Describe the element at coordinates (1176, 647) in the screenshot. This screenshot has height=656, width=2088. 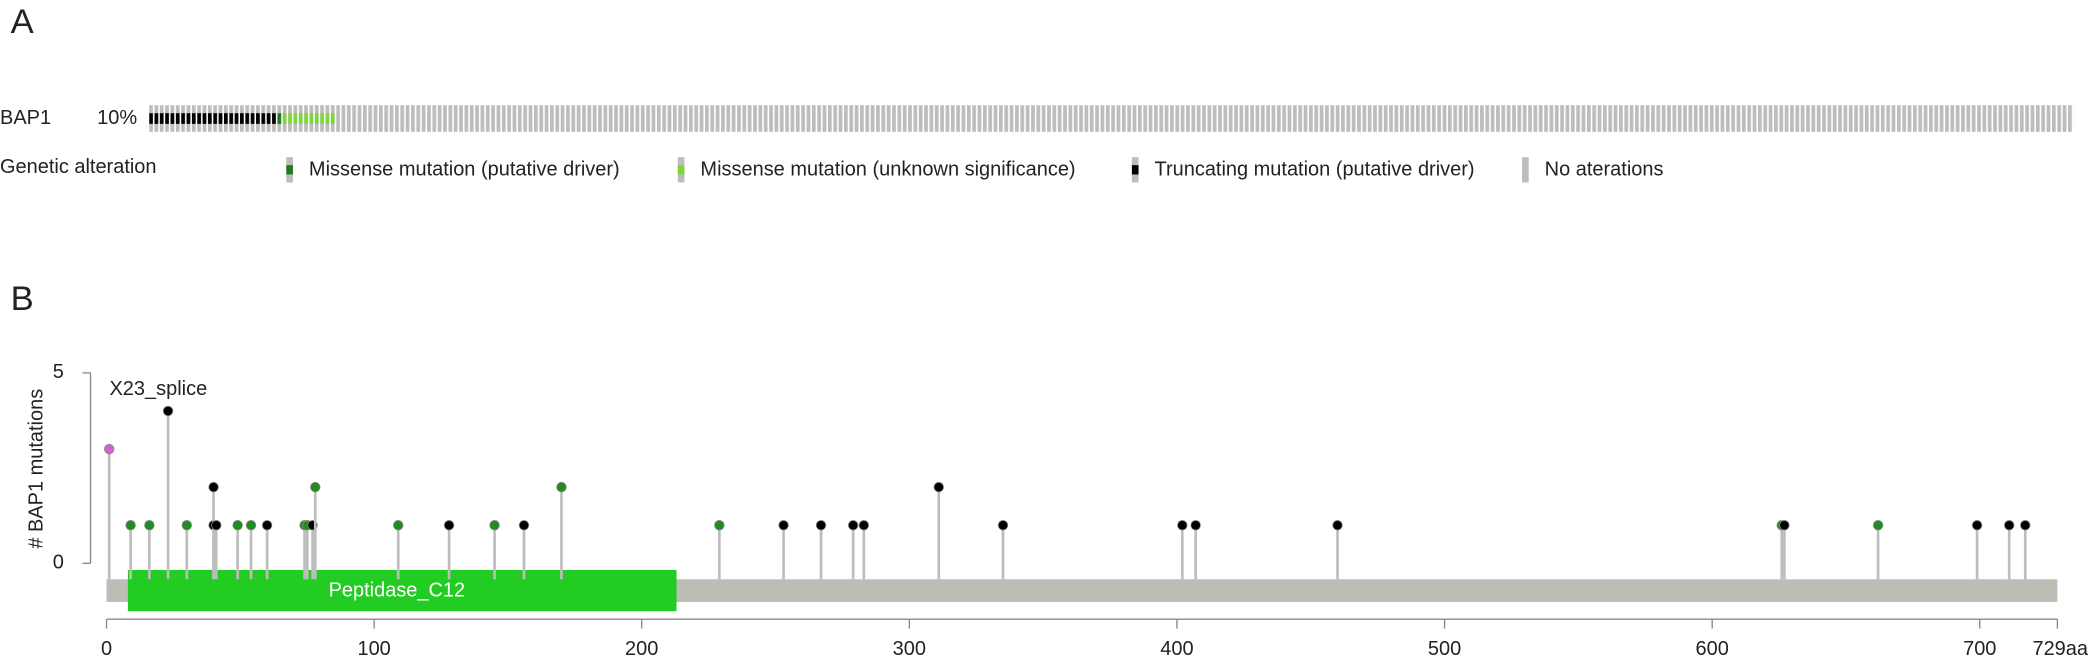
I see `x-tick-label: 400` at that location.